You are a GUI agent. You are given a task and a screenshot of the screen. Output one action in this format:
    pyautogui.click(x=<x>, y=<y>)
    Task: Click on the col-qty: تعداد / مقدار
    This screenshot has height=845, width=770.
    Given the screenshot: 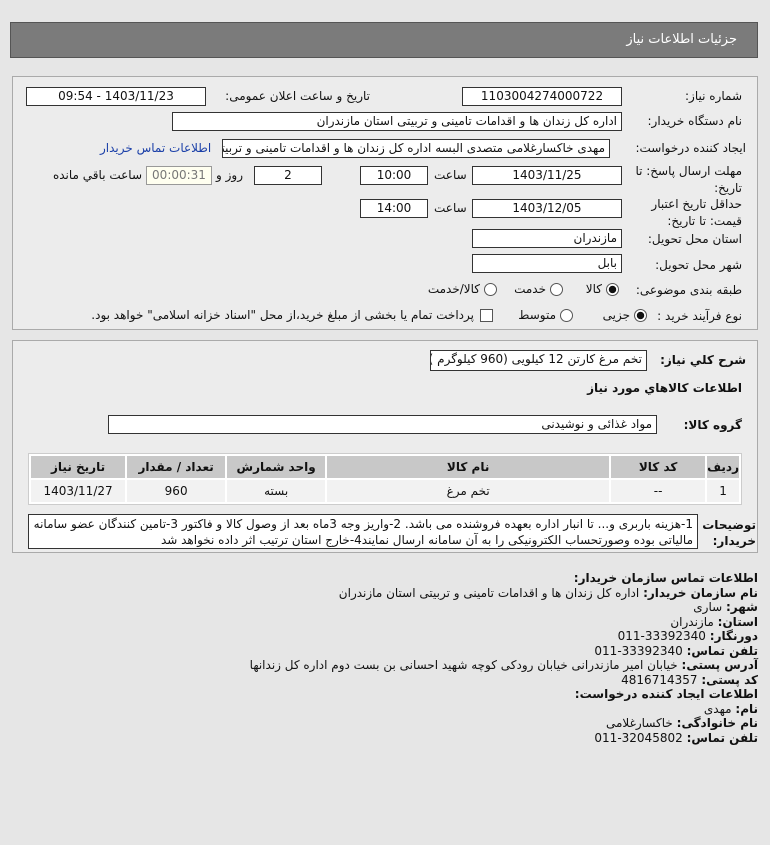 What is the action you would take?
    pyautogui.click(x=176, y=467)
    